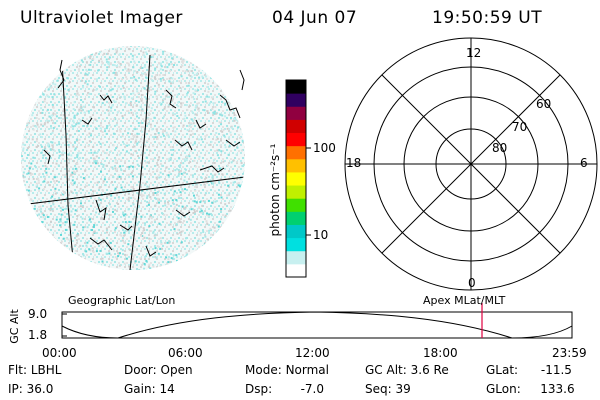  What do you see at coordinates (14, 326) in the screenshot?
I see `timeline-ylabel: GC Alt` at bounding box center [14, 326].